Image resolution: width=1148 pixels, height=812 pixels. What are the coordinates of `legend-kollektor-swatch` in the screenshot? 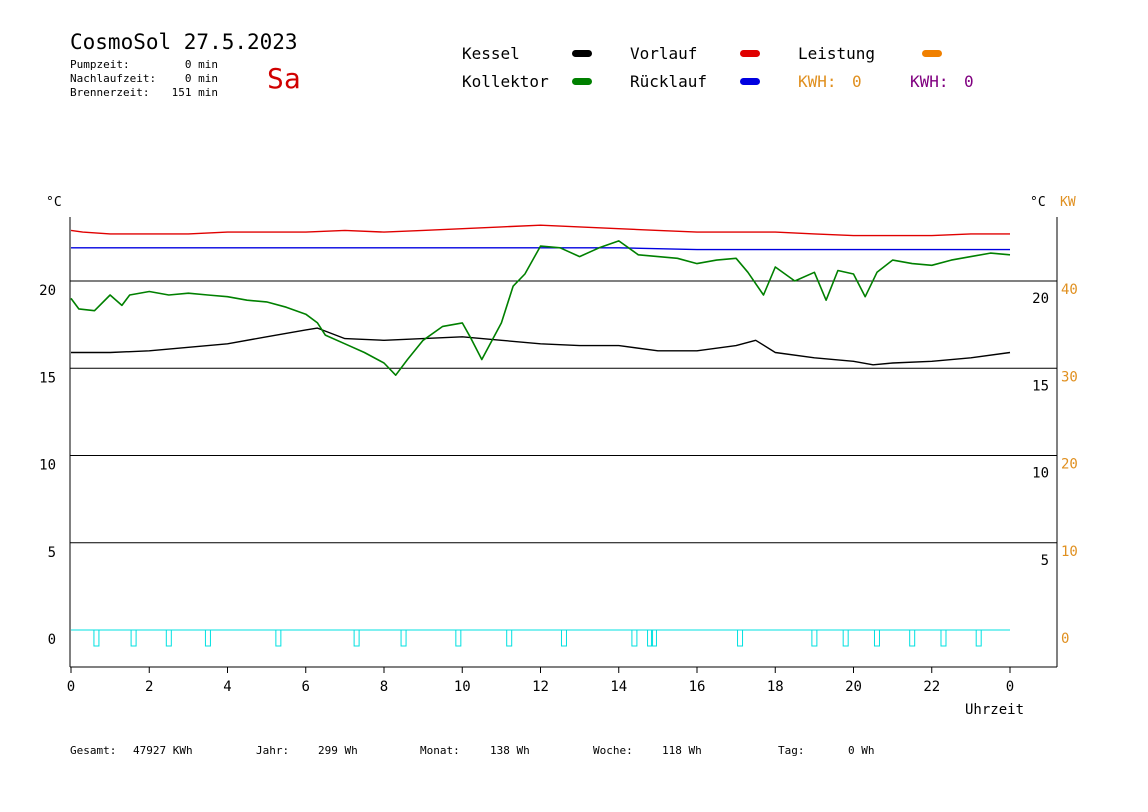 It's located at (582, 81).